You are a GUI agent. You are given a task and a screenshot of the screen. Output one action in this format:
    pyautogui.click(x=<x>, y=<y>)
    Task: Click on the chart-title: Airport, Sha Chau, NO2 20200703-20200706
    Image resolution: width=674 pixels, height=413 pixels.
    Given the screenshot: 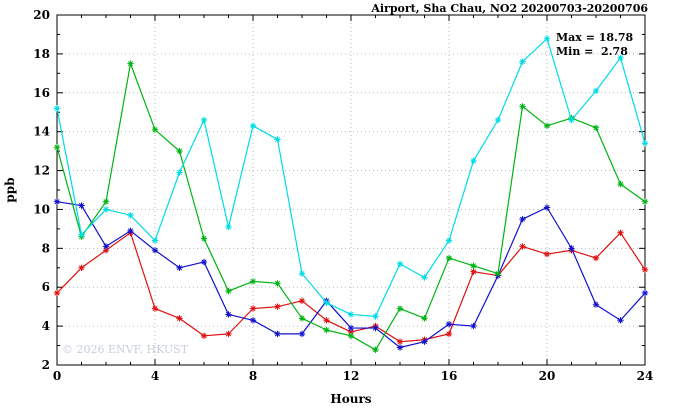 What is the action you would take?
    pyautogui.click(x=509, y=8)
    